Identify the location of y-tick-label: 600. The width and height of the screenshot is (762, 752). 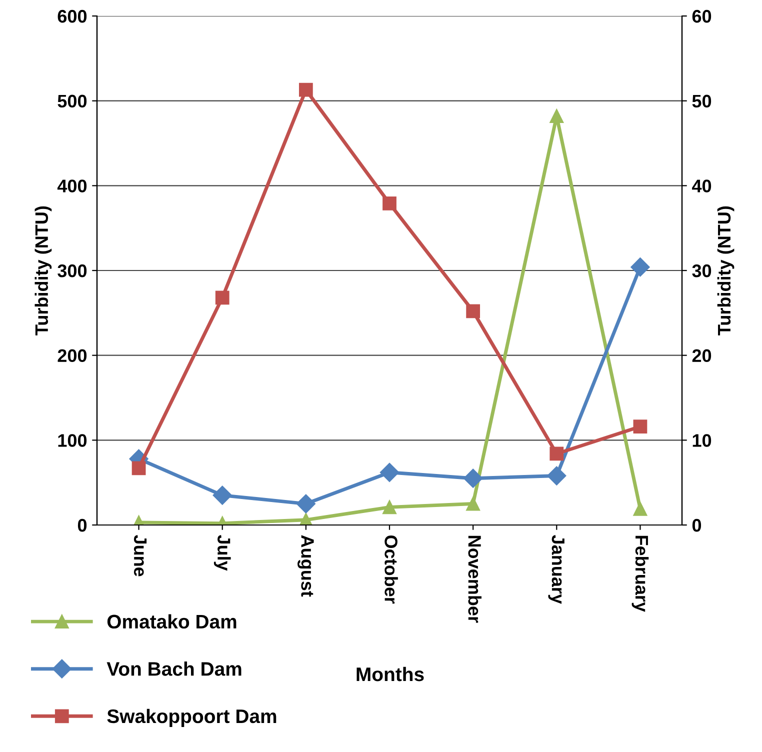
(72, 16).